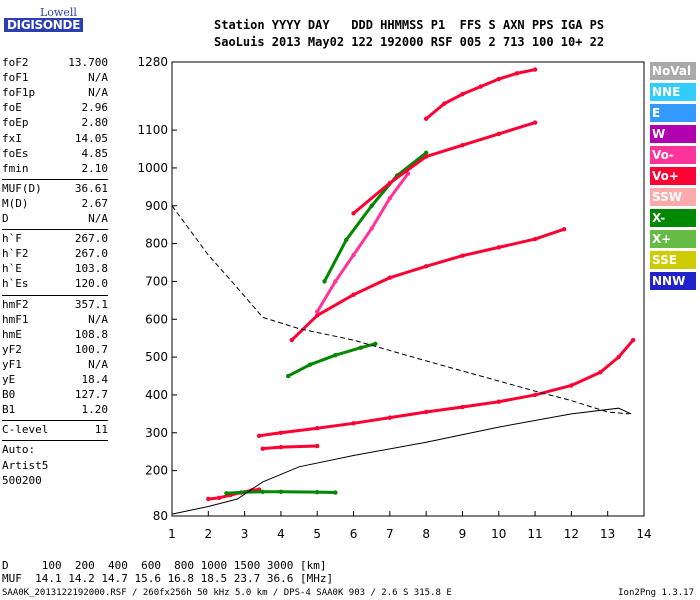  What do you see at coordinates (55, 365) in the screenshot?
I see `param-row: yF1 N/A` at bounding box center [55, 365].